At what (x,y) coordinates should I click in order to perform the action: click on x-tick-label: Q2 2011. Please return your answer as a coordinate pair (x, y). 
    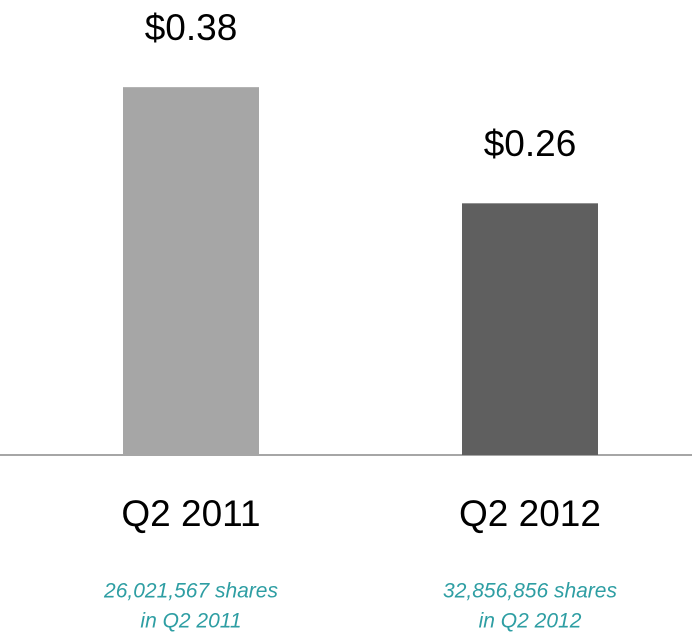
    Looking at the image, I should click on (190, 513).